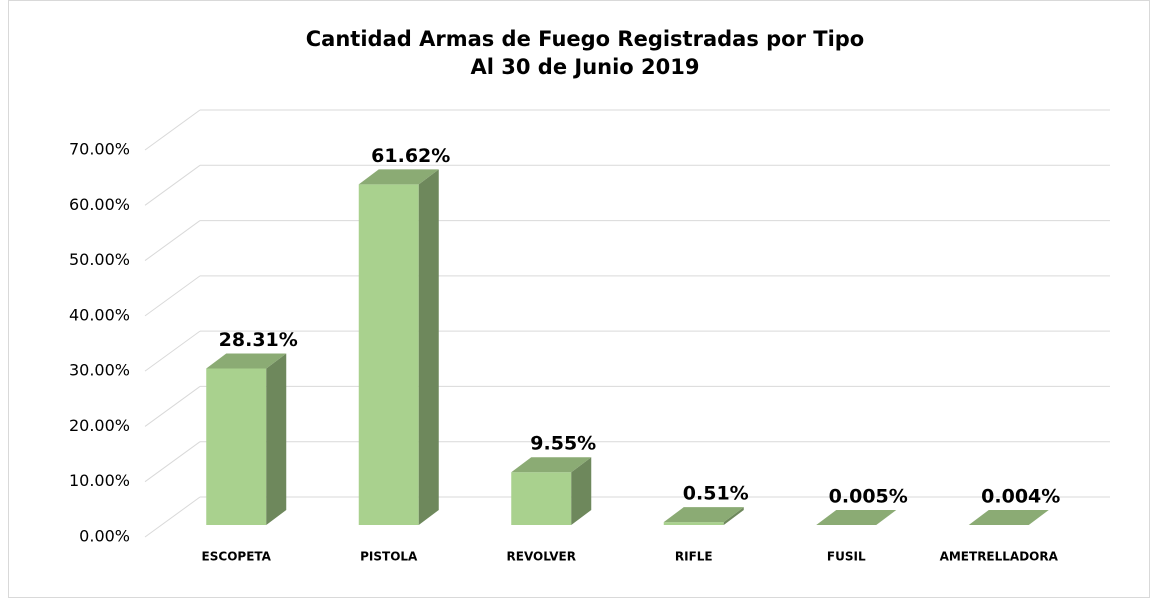  What do you see at coordinates (237, 557) in the screenshot?
I see `x-tick-label: ESCOPETA` at bounding box center [237, 557].